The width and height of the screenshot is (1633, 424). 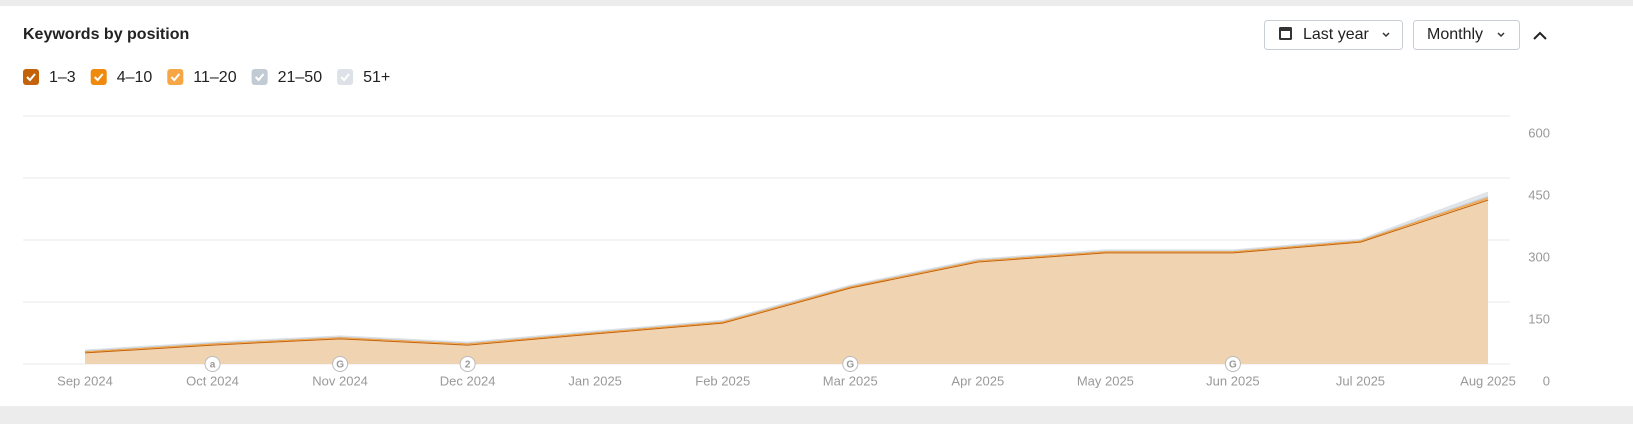 I want to click on legend-label: 4–10, so click(x=135, y=77).